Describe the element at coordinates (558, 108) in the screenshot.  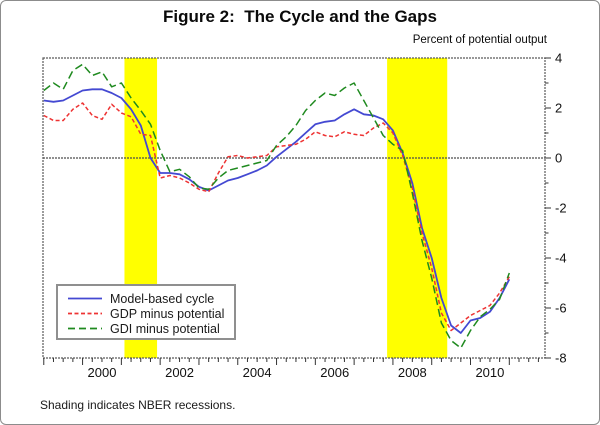
I see `y-tick-label: 2` at that location.